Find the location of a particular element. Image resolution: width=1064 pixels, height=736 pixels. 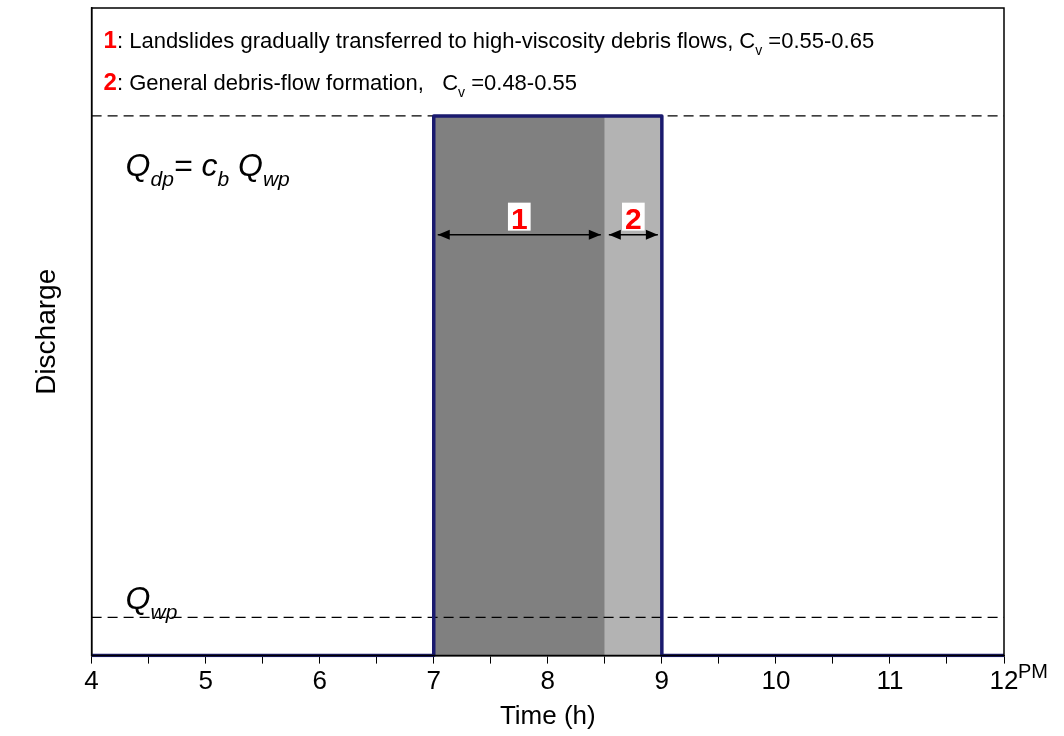

x-tick-label: 9 is located at coordinates (662, 680).